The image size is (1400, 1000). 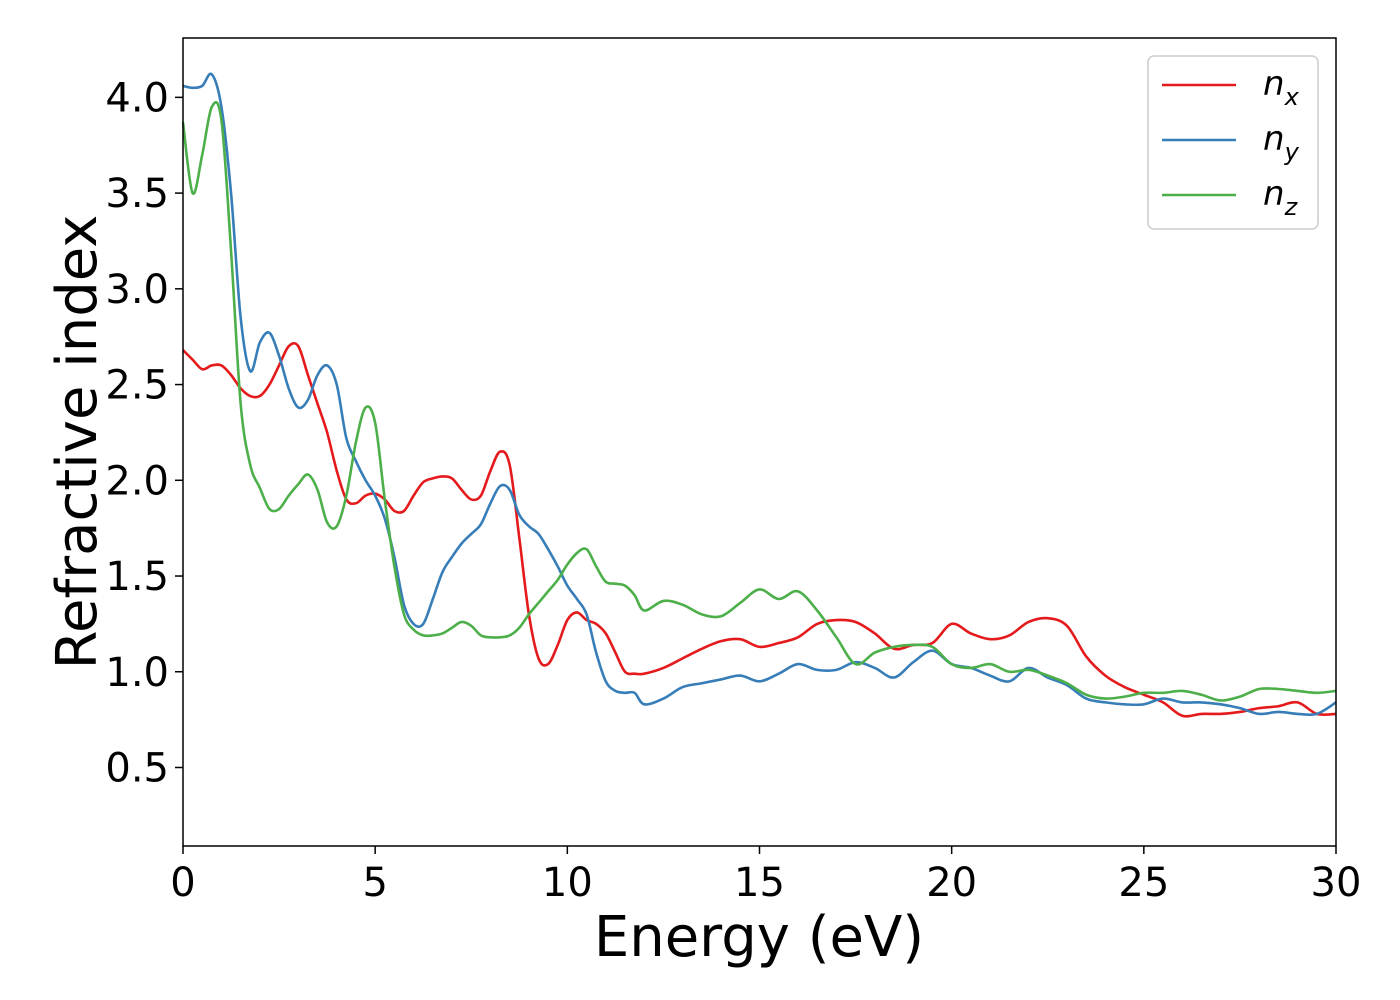 What do you see at coordinates (144, 433) in the screenshot?
I see `y-axis-ticks: 0.5 1.0 1.5 2.0 2.5 3.0 3.5 4.0` at bounding box center [144, 433].